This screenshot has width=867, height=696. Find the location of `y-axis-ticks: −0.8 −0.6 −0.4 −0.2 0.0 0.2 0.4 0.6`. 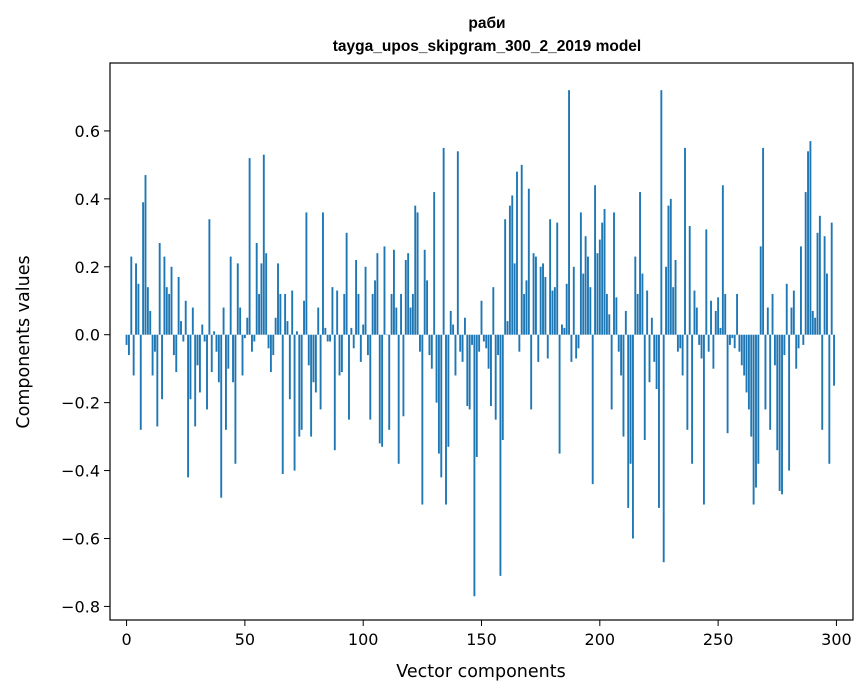

y-axis-ticks: −0.8 −0.6 −0.4 −0.2 0.0 0.2 0.4 0.6 is located at coordinates (85, 369).